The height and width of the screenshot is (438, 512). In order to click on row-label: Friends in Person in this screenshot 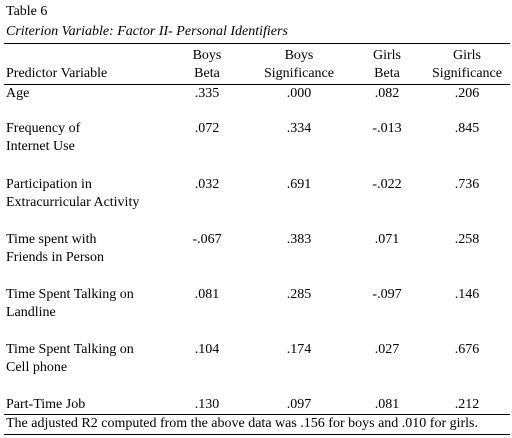, I will do `click(55, 257)`.